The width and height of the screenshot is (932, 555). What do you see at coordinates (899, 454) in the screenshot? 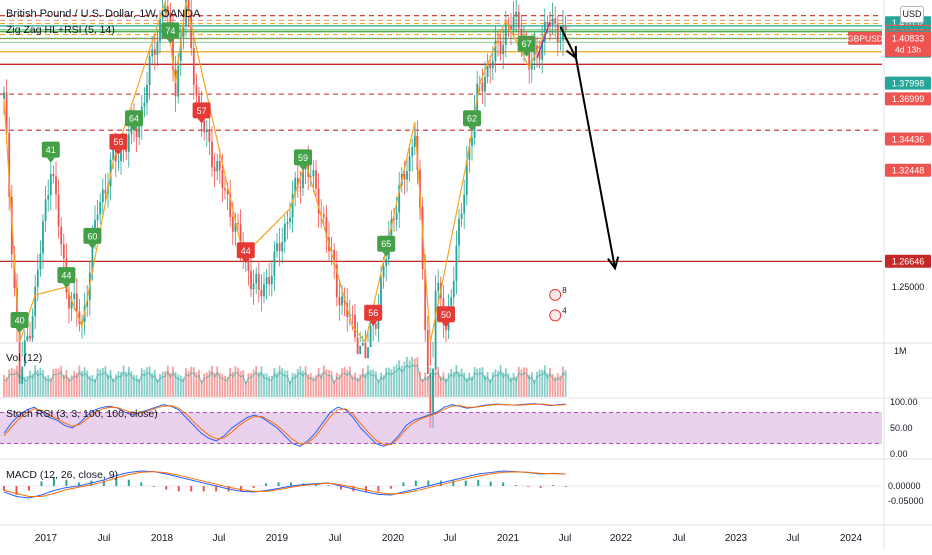
I see `stoch-axis-label: 0.00` at bounding box center [899, 454].